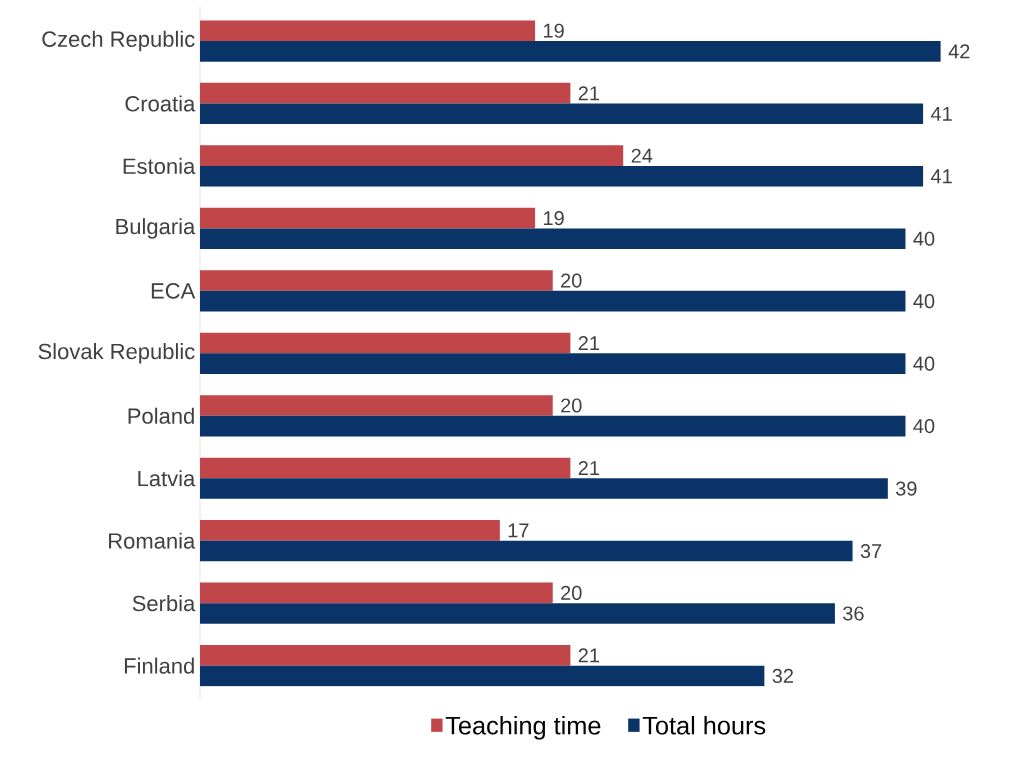 The height and width of the screenshot is (760, 1026). What do you see at coordinates (116, 353) in the screenshot?
I see `y-tick-label: Slovak Republic` at bounding box center [116, 353].